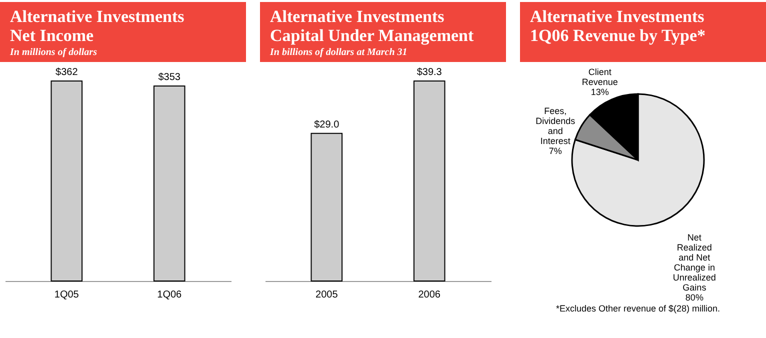 Image resolution: width=766 pixels, height=338 pixels. I want to click on chart-title: Alternative Investments Capital Under Management, so click(372, 26).